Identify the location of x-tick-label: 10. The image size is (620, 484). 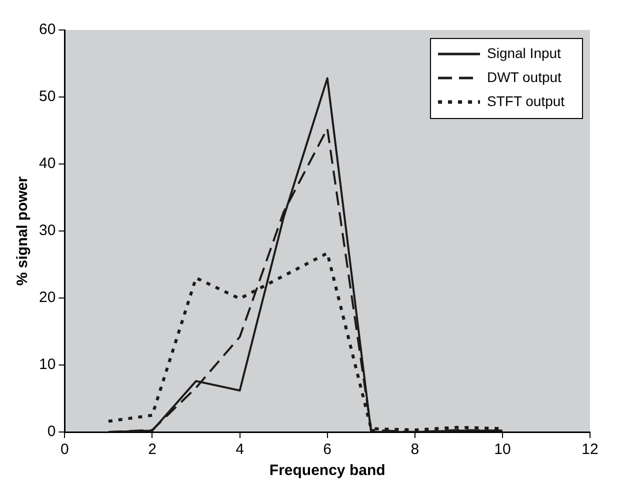
(502, 449).